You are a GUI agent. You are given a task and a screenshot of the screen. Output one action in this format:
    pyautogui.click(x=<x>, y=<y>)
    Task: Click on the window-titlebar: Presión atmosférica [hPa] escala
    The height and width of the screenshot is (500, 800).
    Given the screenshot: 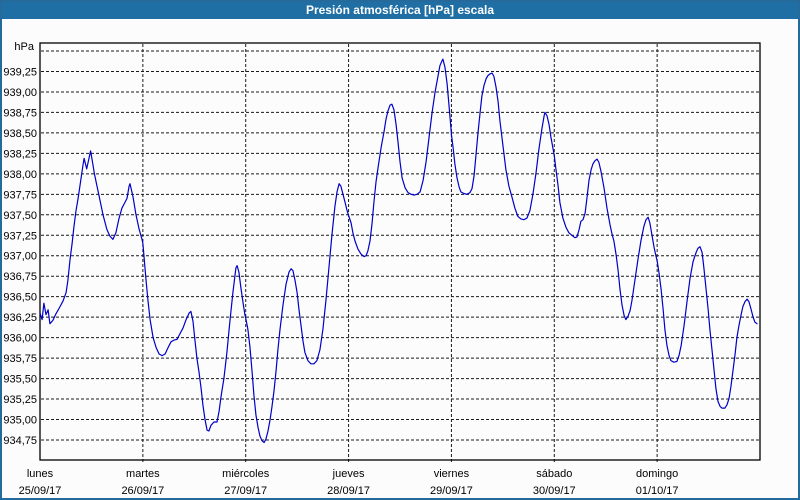 What is the action you would take?
    pyautogui.click(x=400, y=10)
    